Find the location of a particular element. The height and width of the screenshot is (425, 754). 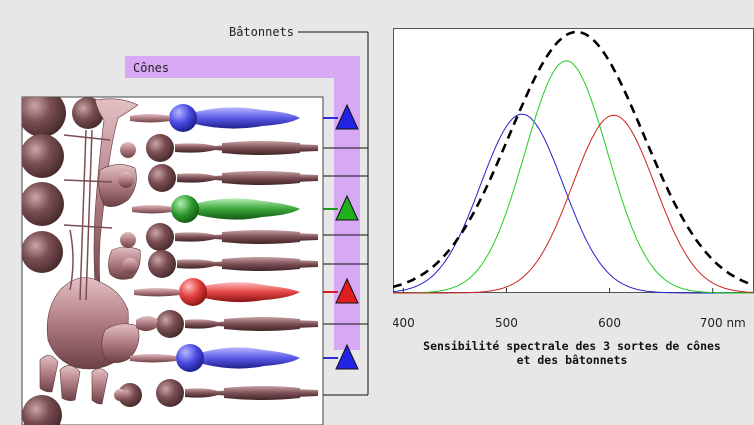

x-tick-label: 500 is located at coordinates (506, 323).